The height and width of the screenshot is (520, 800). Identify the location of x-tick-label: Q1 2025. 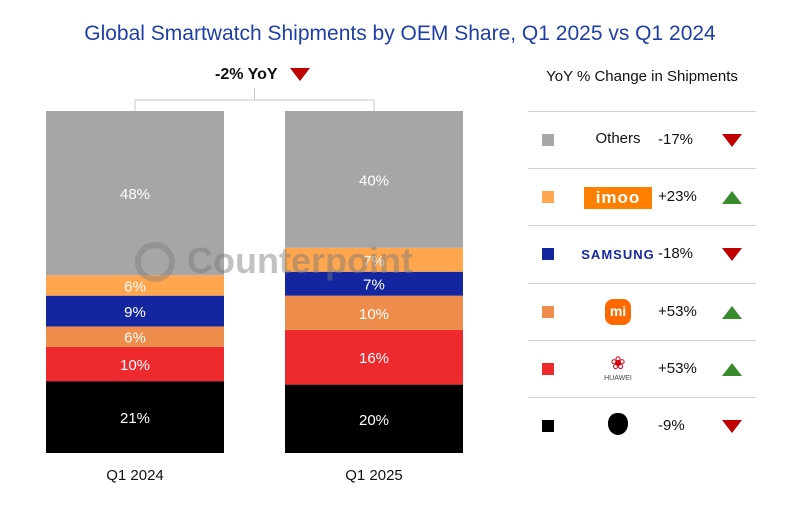
(374, 475).